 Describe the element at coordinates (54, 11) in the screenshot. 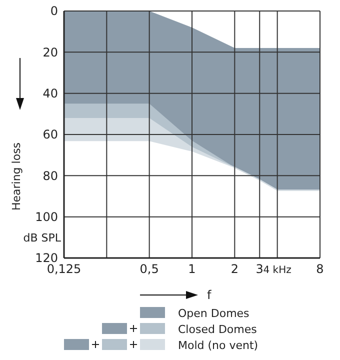

I see `y-tick-label: 0` at that location.